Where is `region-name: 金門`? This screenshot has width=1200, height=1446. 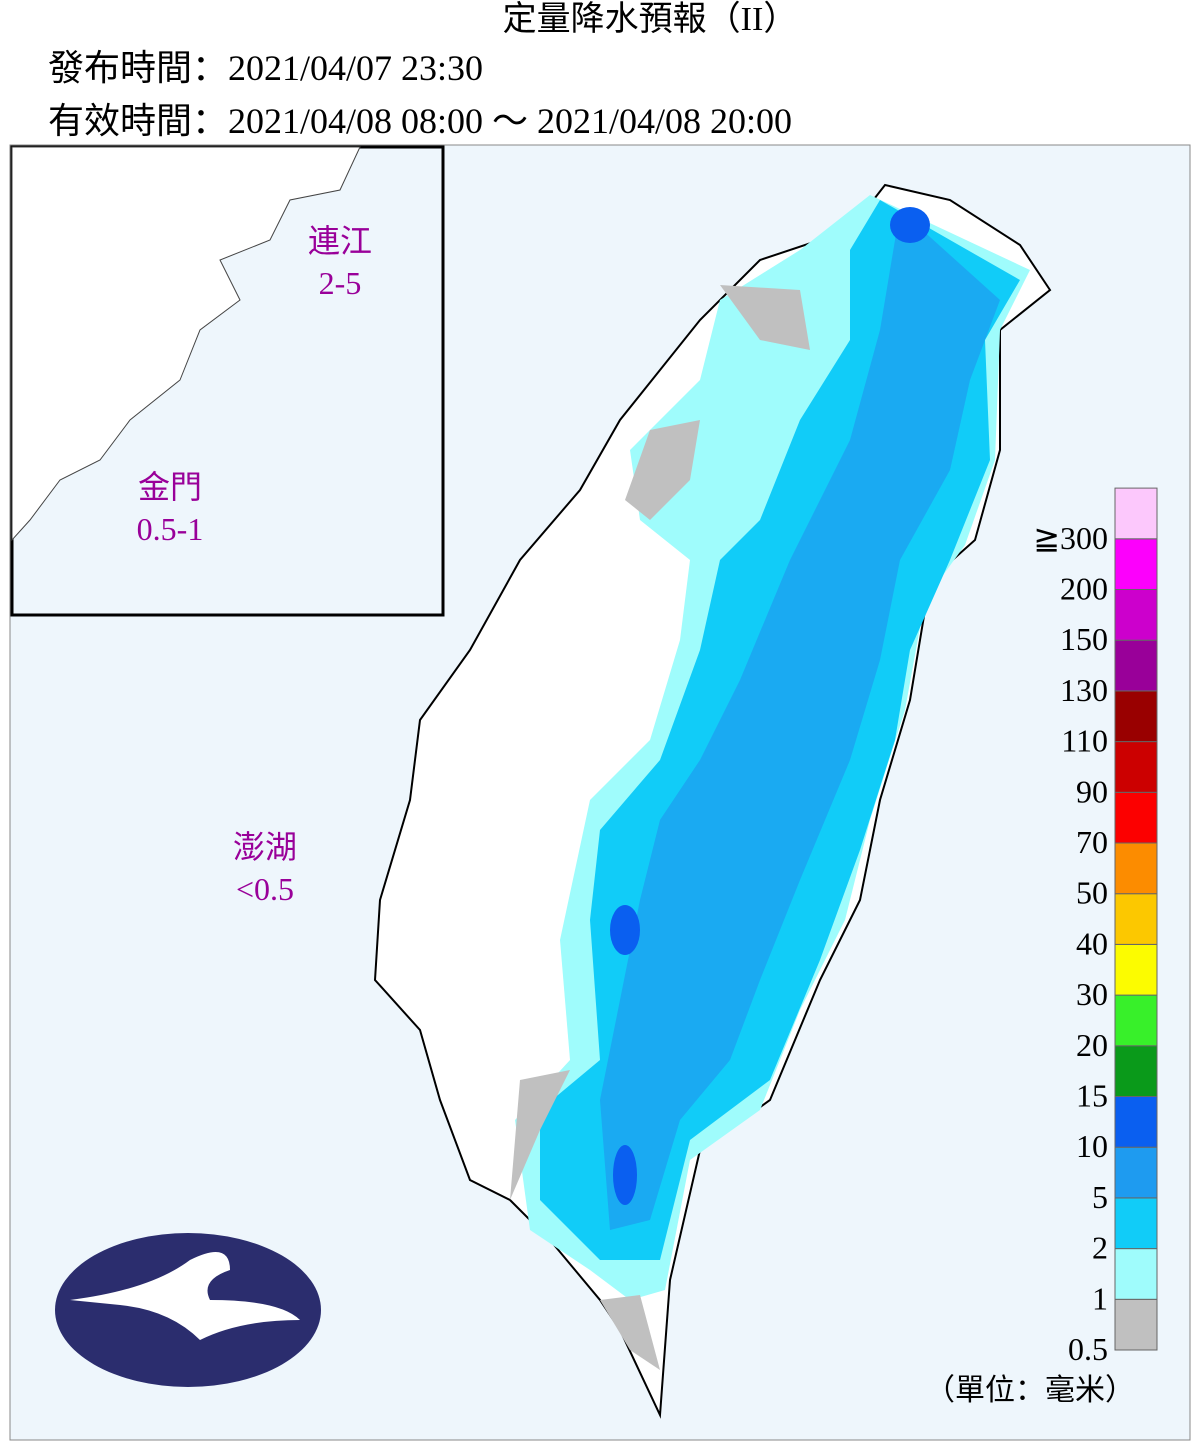 region-name: 金門 is located at coordinates (170, 487).